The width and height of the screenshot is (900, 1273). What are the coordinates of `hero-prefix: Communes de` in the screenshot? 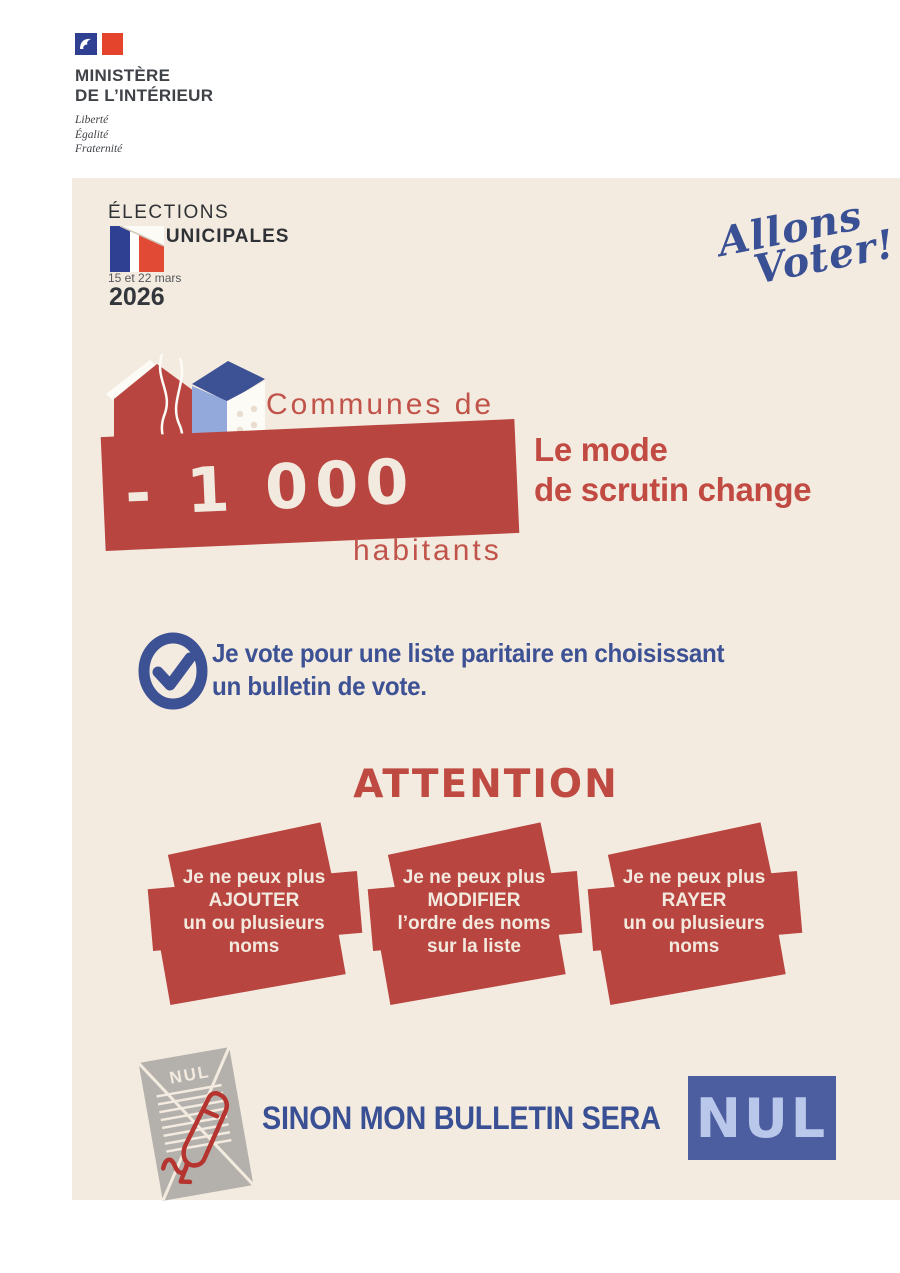 It's located at (380, 404).